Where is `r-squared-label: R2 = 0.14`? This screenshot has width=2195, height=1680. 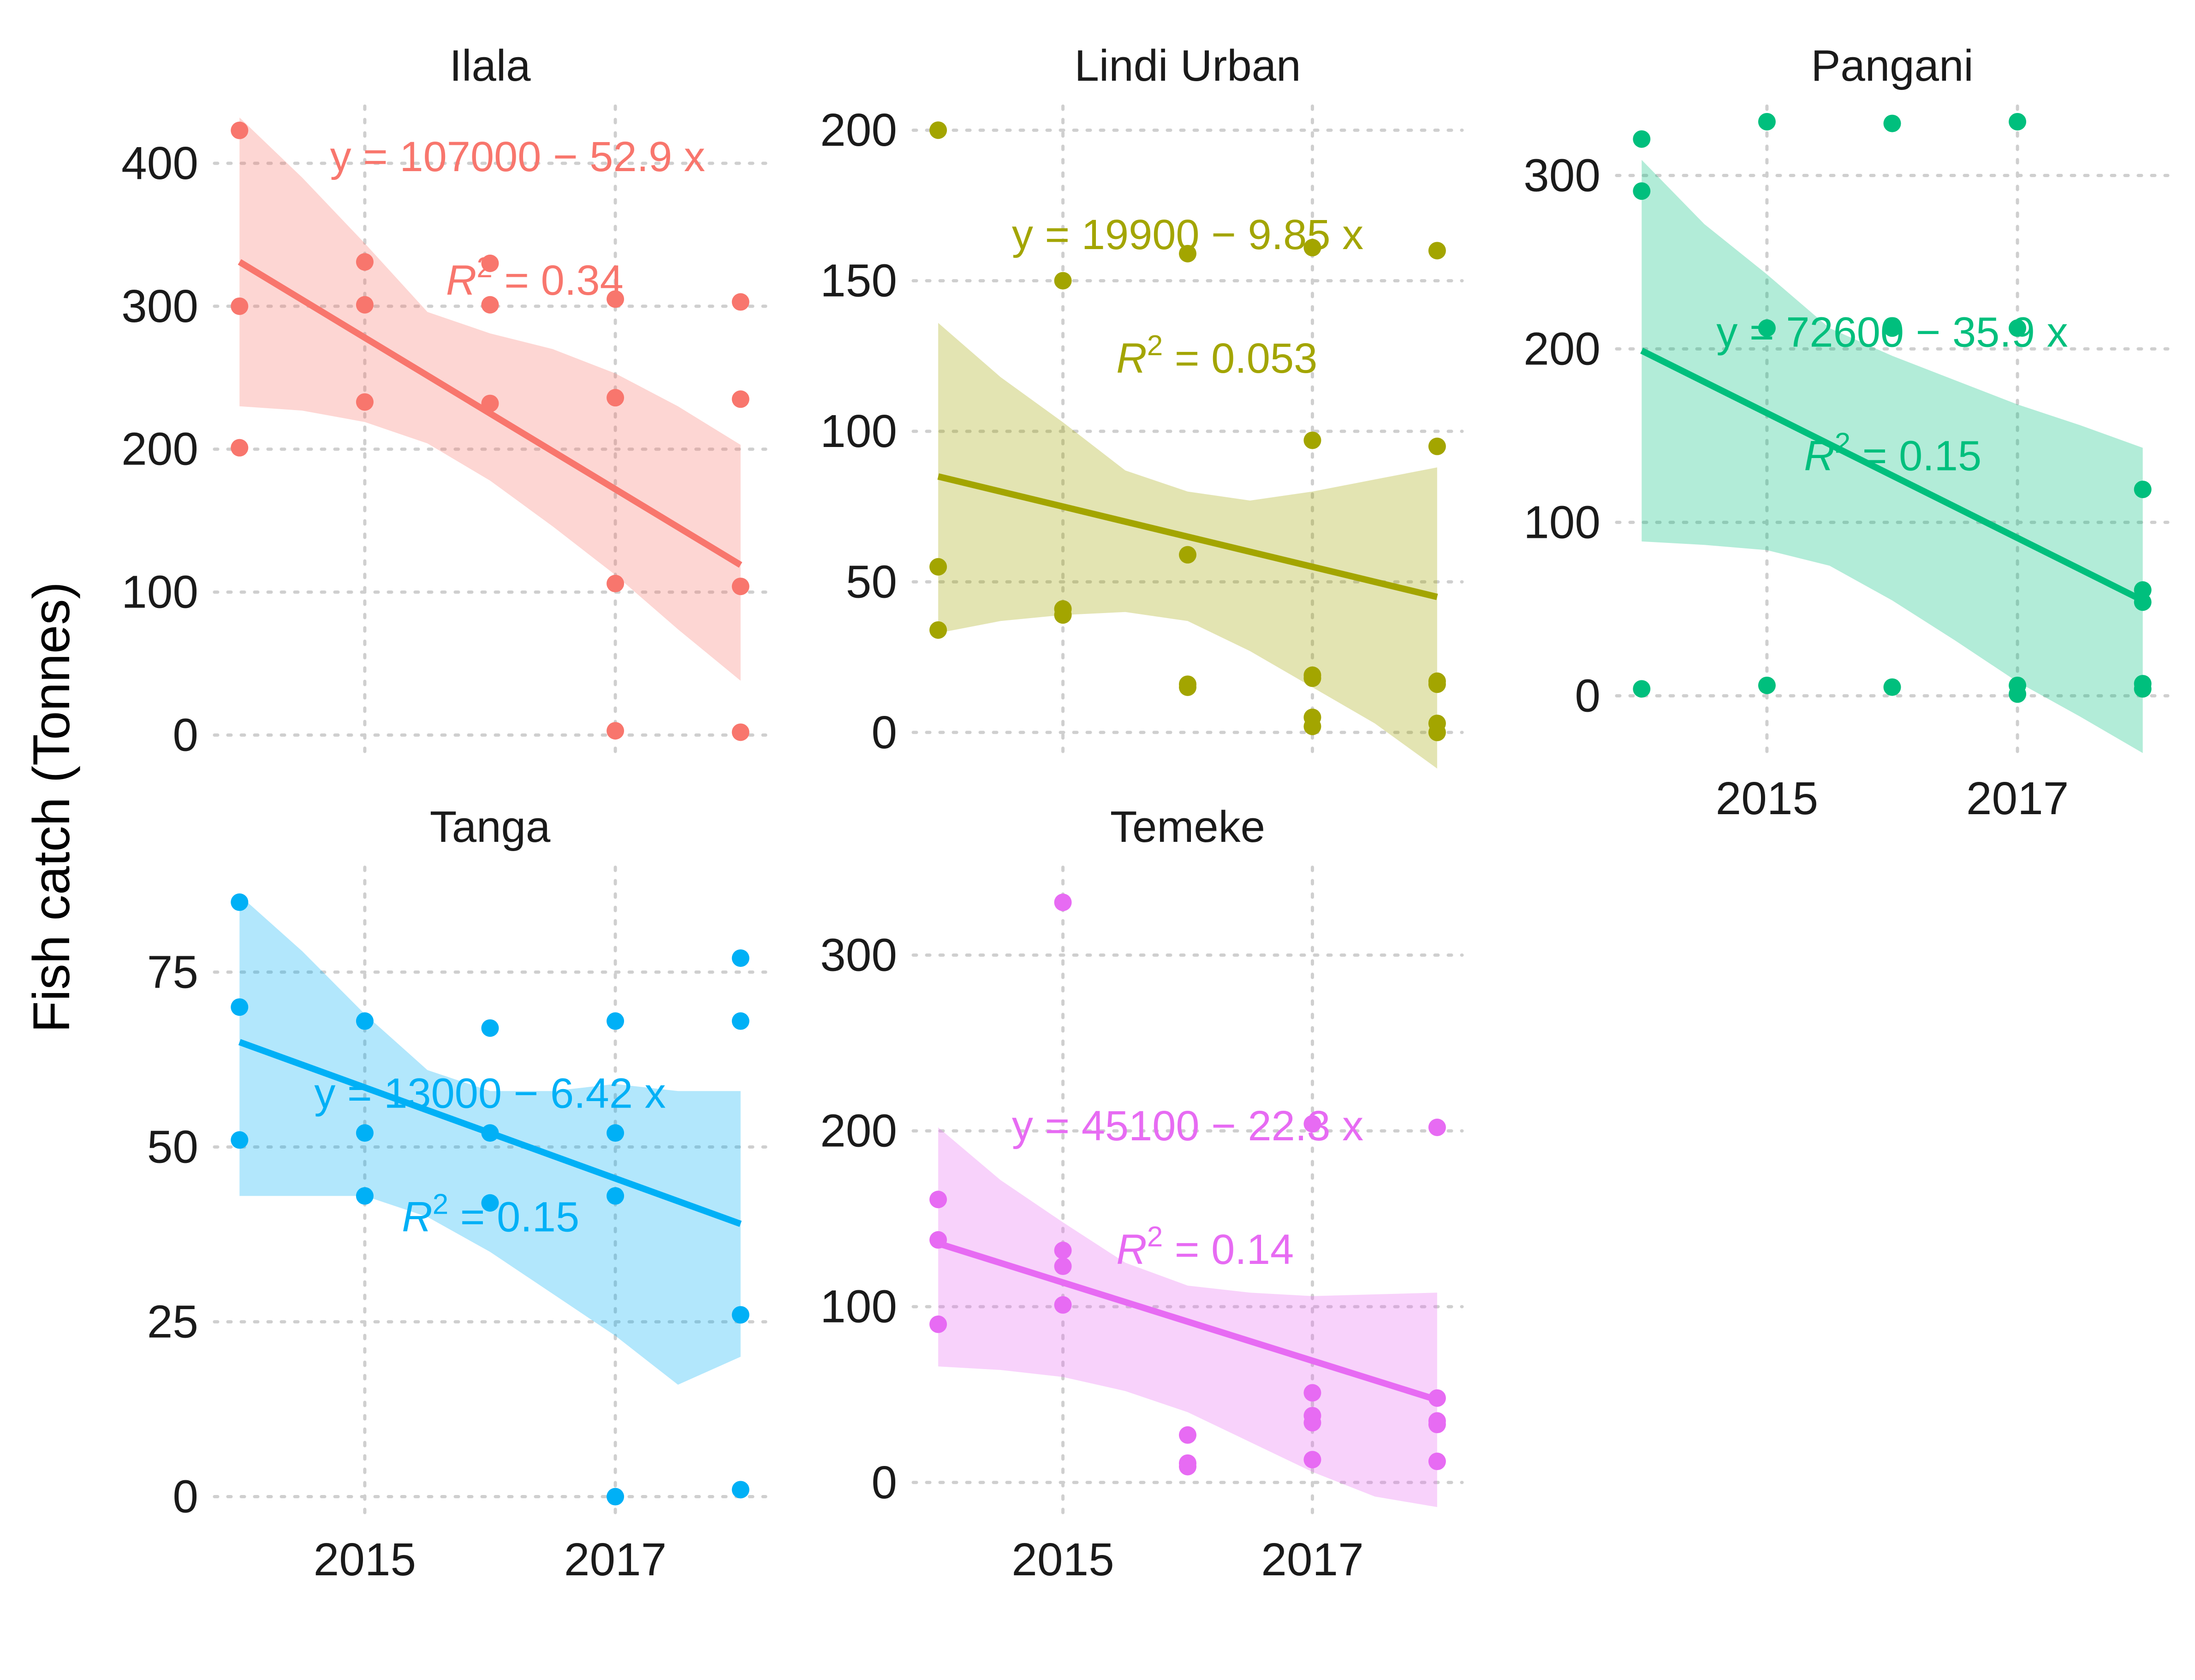
r-squared-label: R2 = 0.14 is located at coordinates (1205, 1247).